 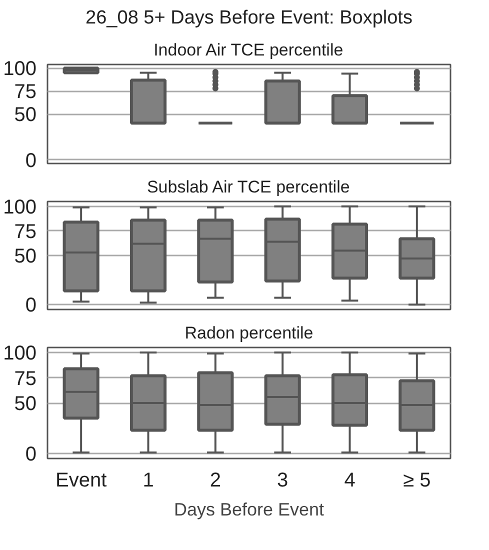 I want to click on chart-subtitle: Subslab Air TCE percentile, so click(x=248, y=187).